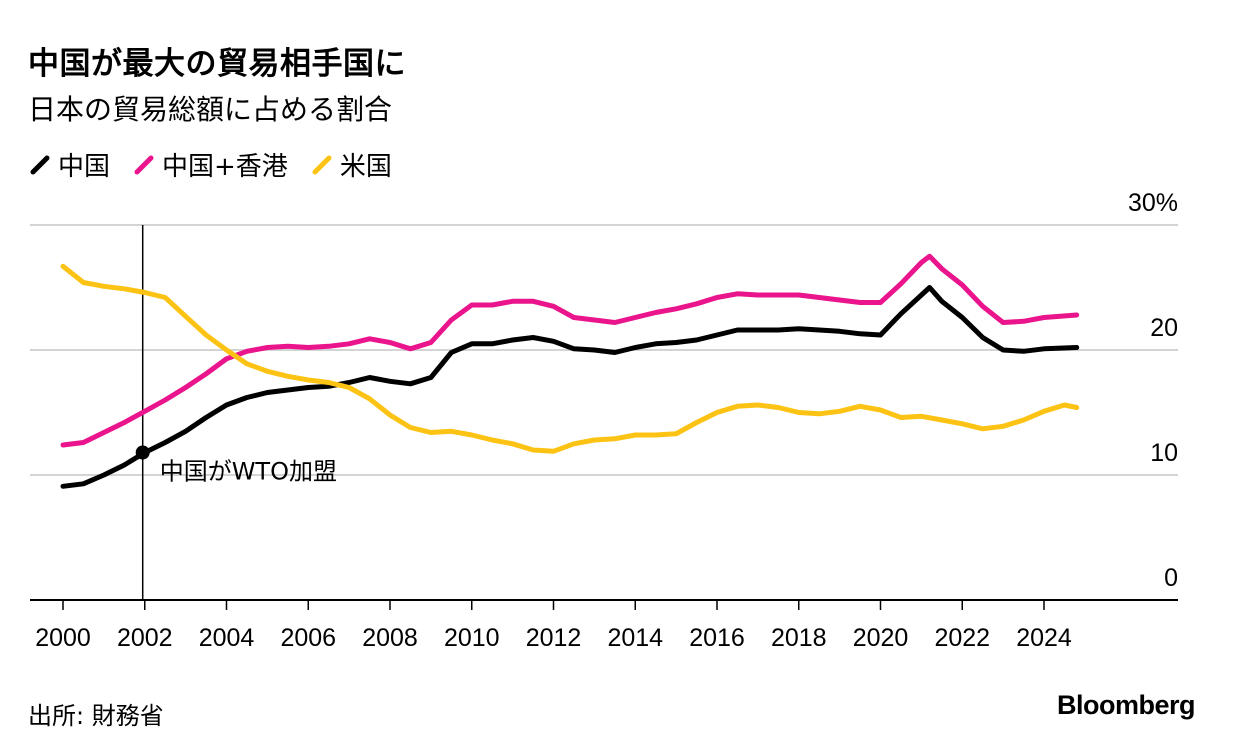  Describe the element at coordinates (322, 164) in the screenshot. I see `legend-swatch-us` at that location.